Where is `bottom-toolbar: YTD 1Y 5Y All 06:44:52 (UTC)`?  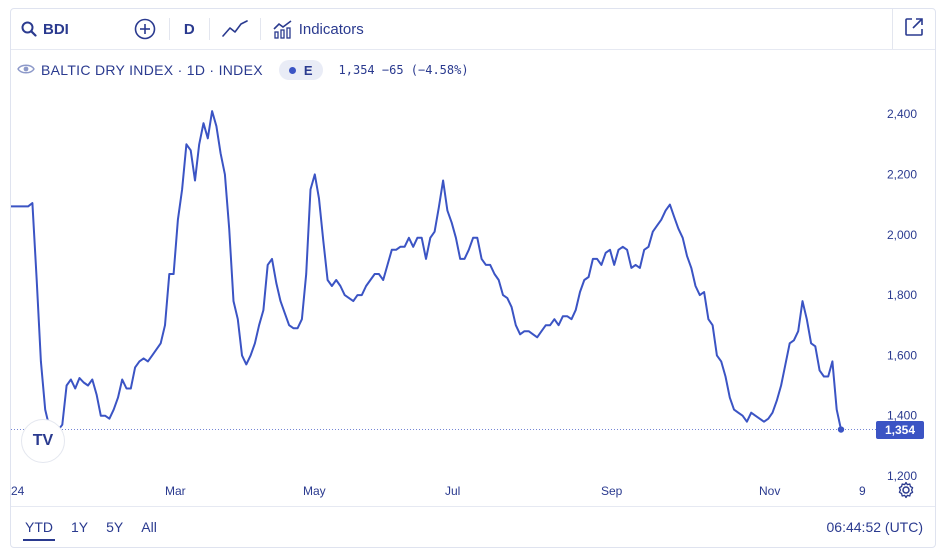
bottom-toolbar: YTD 1Y 5Y All 06:44:52 (UTC) is located at coordinates (473, 526).